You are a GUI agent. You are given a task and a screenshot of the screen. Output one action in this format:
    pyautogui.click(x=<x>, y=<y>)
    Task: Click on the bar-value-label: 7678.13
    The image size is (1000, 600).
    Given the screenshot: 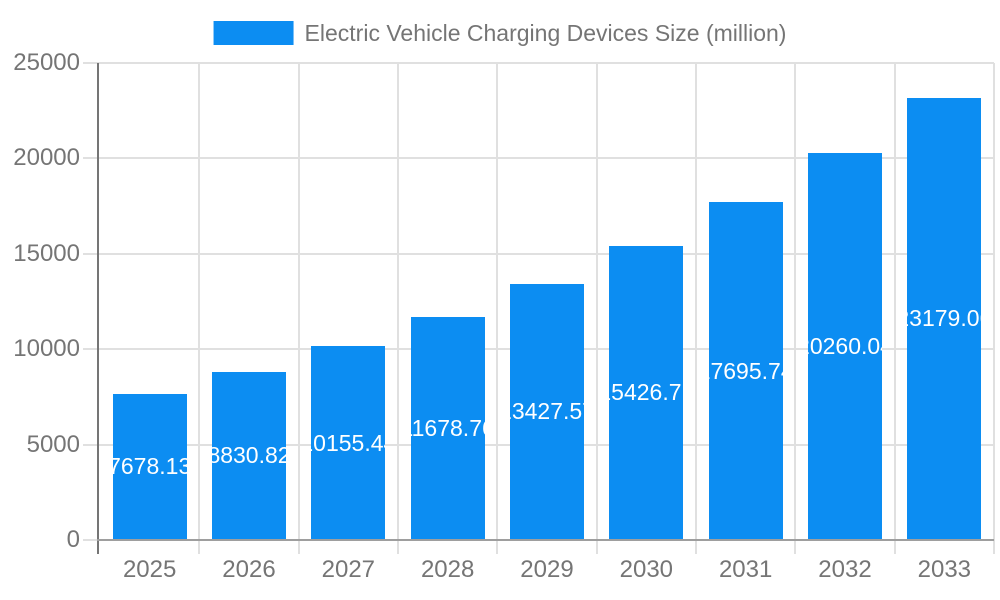 What is the action you would take?
    pyautogui.click(x=149, y=466)
    